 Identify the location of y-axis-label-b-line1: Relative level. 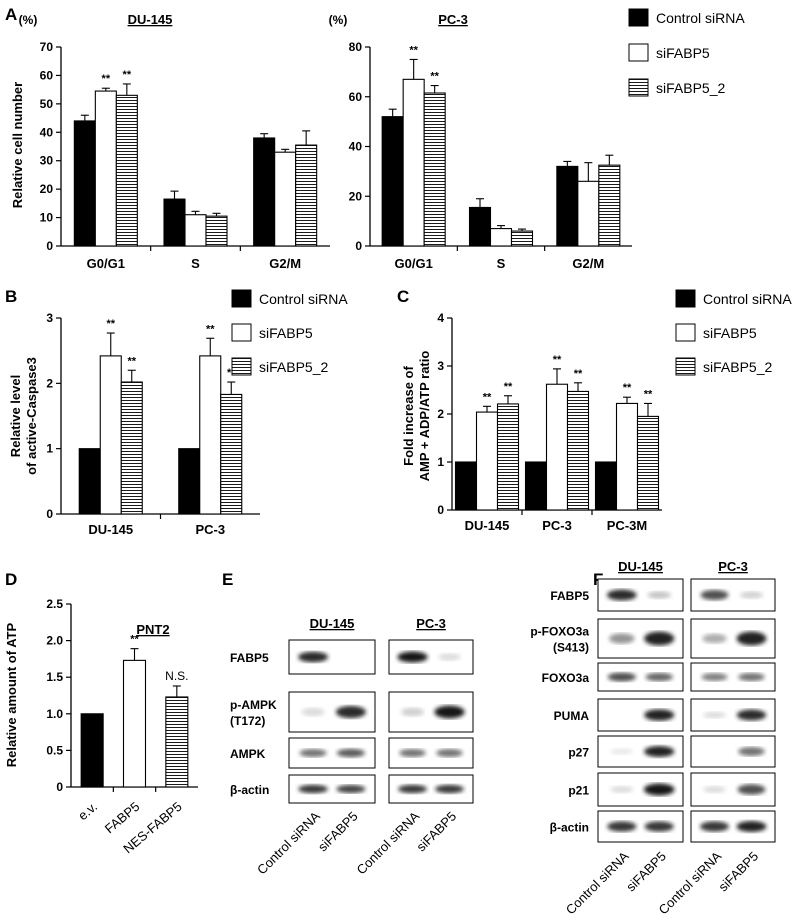
(15, 416).